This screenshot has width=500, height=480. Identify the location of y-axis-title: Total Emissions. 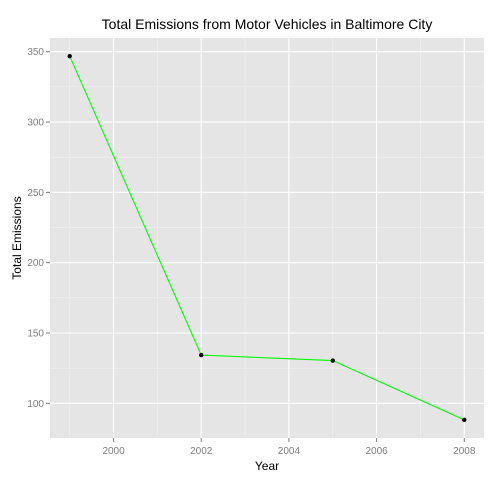
(17, 237).